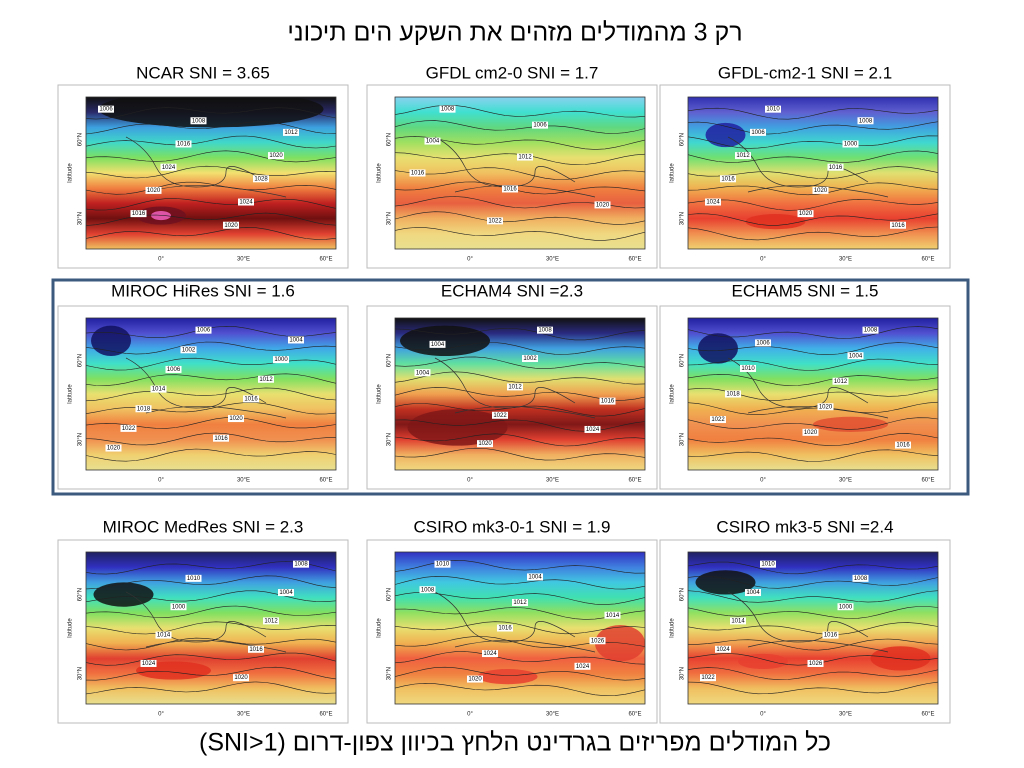 The image size is (1024, 768). What do you see at coordinates (206, 388) in the screenshot?
I see `coastline` at bounding box center [206, 388].